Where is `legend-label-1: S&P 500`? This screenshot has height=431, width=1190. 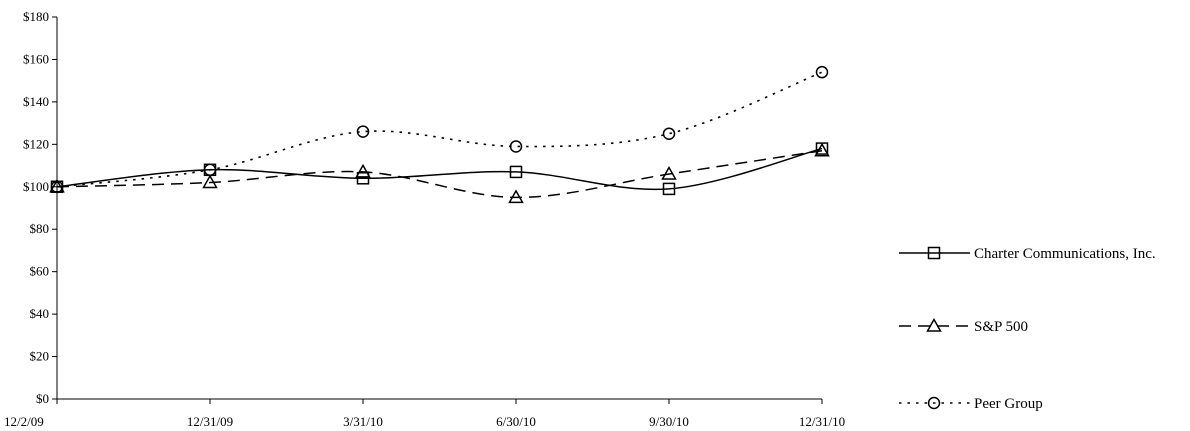 legend-label-1: S&P 500 is located at coordinates (1001, 327).